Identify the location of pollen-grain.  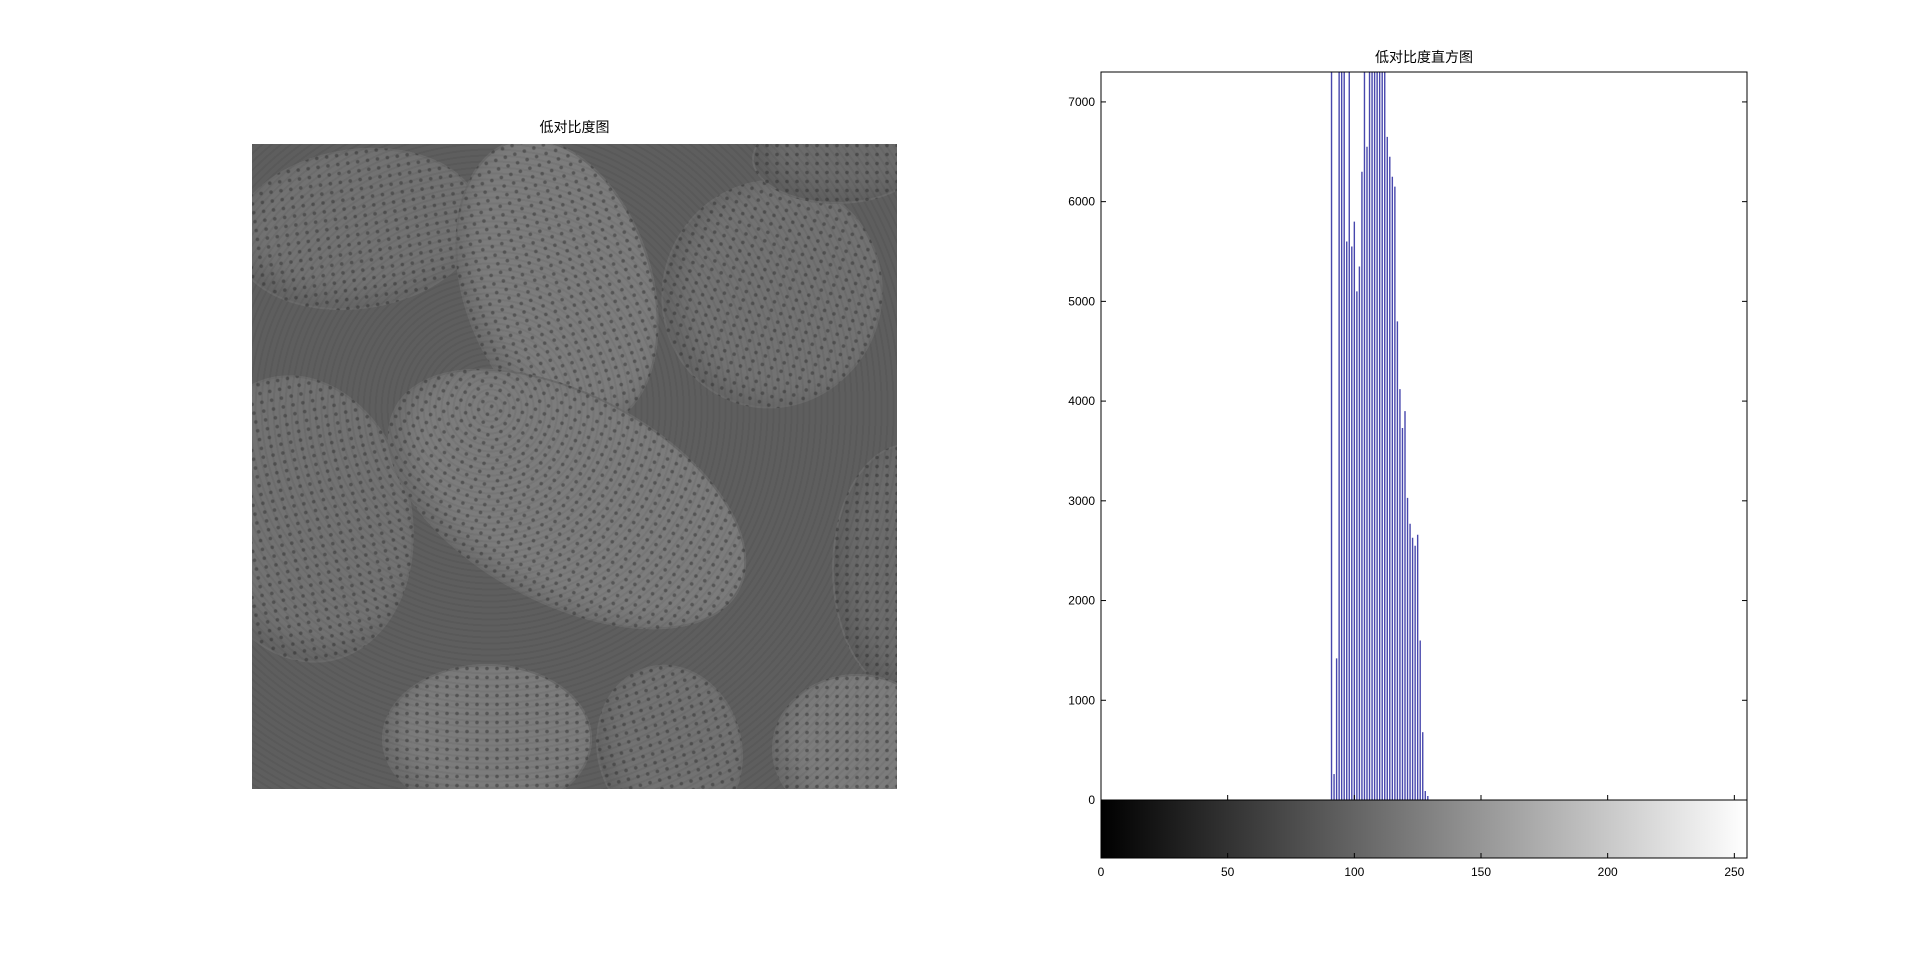
(487, 726).